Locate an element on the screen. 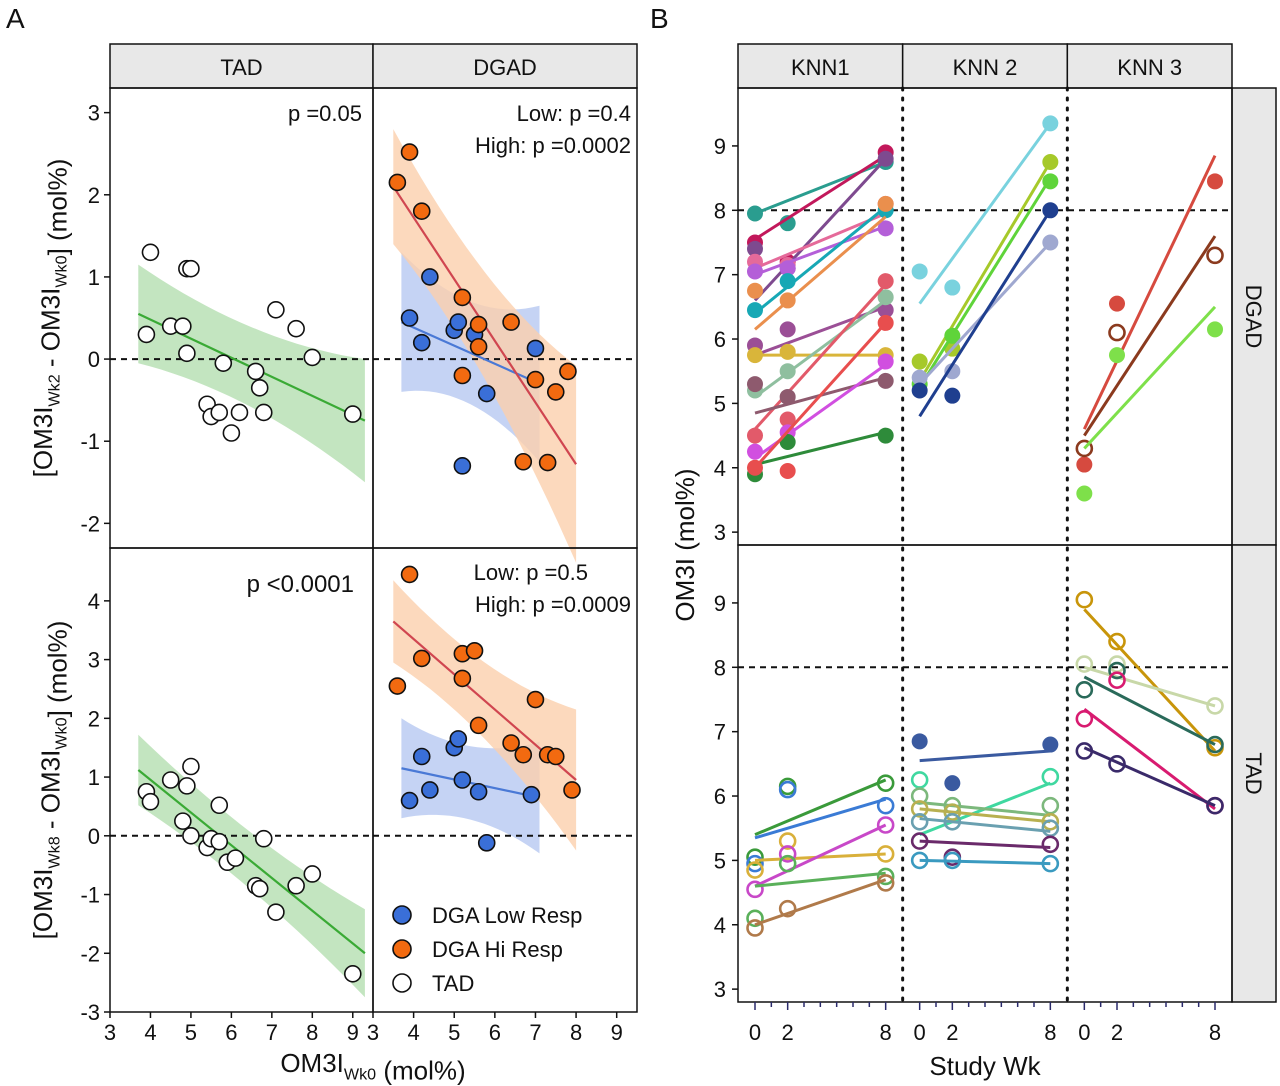 This screenshot has height=1086, width=1280. x-tick-label: 9 is located at coordinates (617, 1032).